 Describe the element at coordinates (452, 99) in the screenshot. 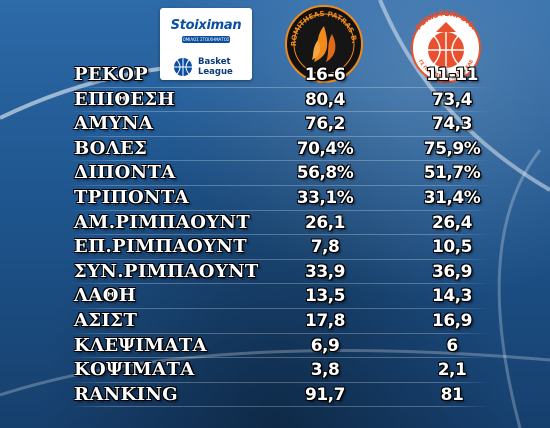

I see `away-value: 73,4` at that location.